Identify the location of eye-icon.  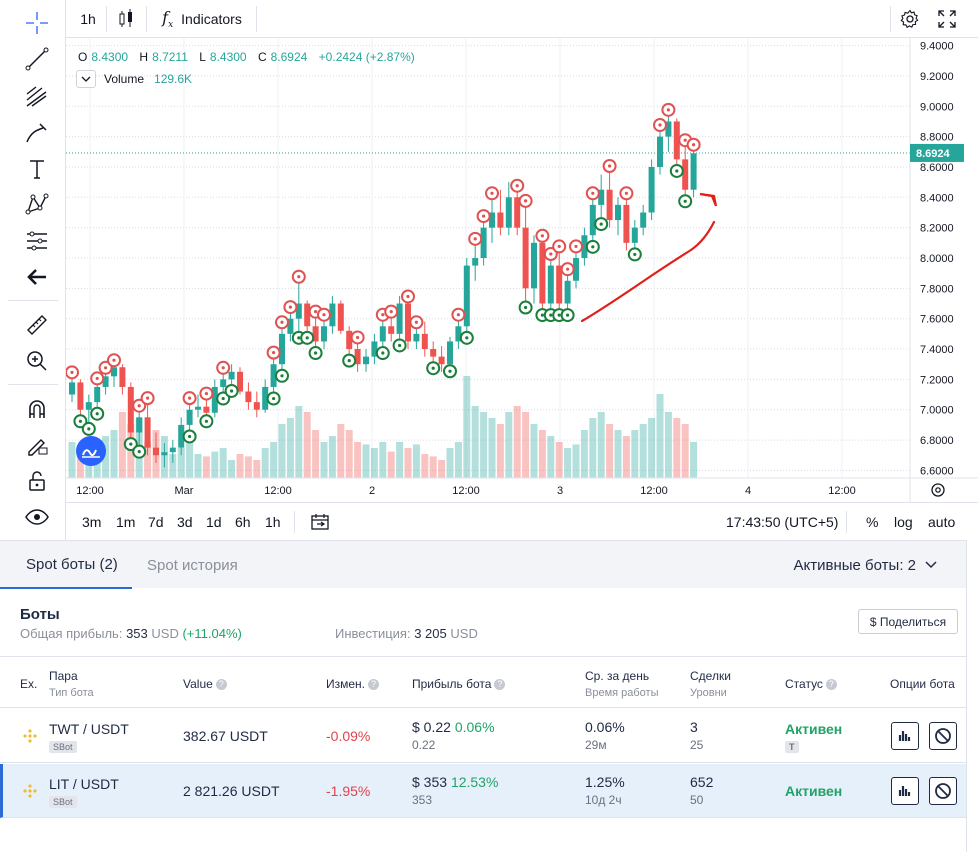
(37, 517).